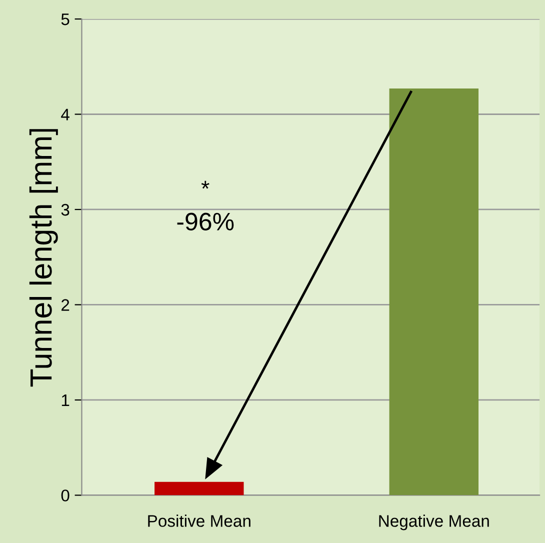  What do you see at coordinates (65, 114) in the screenshot?
I see `y-tick-label: 4` at bounding box center [65, 114].